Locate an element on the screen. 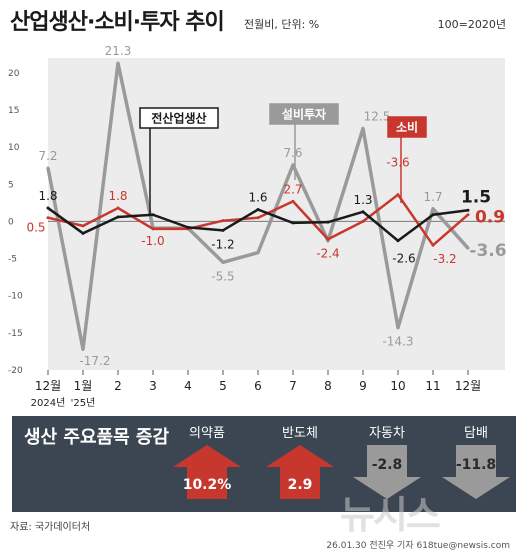 The image size is (520, 554). data-label: 1.3 is located at coordinates (362, 200).